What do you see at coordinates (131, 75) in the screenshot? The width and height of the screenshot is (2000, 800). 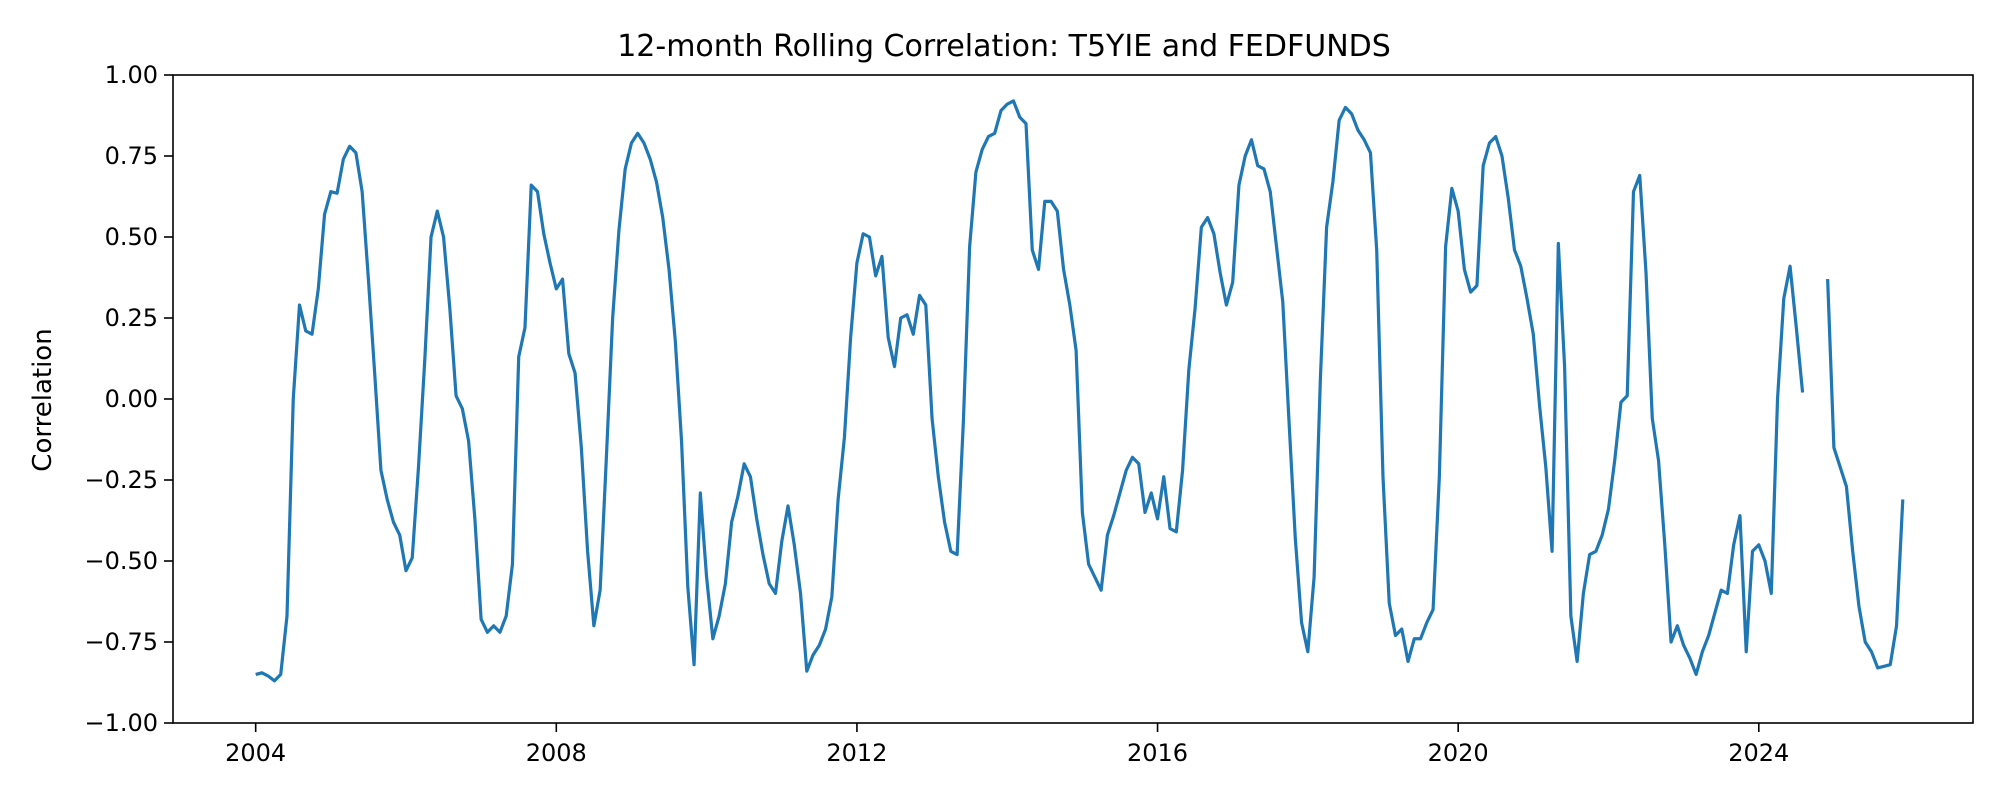 I see `y-tick-label: 1.00` at bounding box center [131, 75].